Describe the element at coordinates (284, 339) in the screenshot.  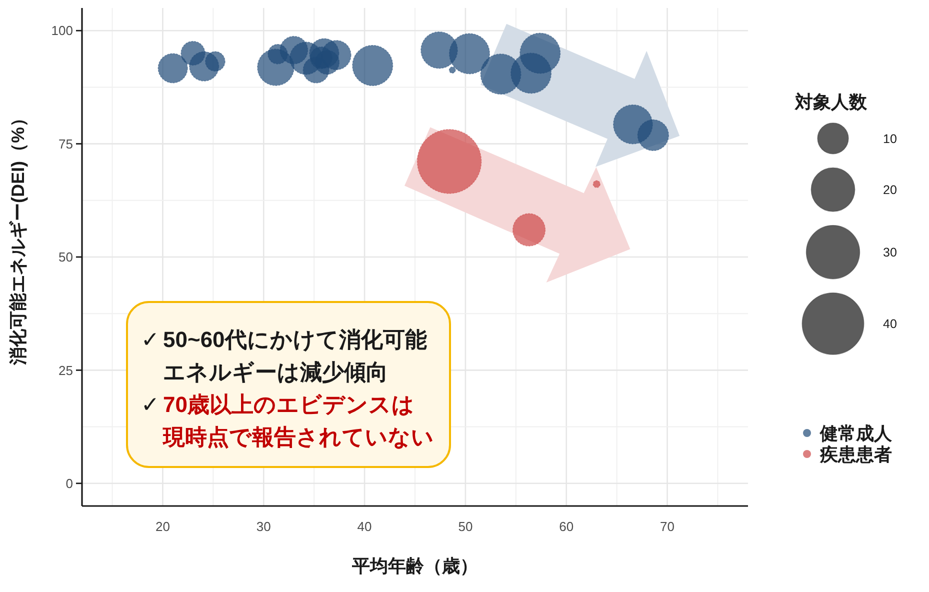
I see `annotation: ✓ 50~60代にかけて消化可能` at that location.